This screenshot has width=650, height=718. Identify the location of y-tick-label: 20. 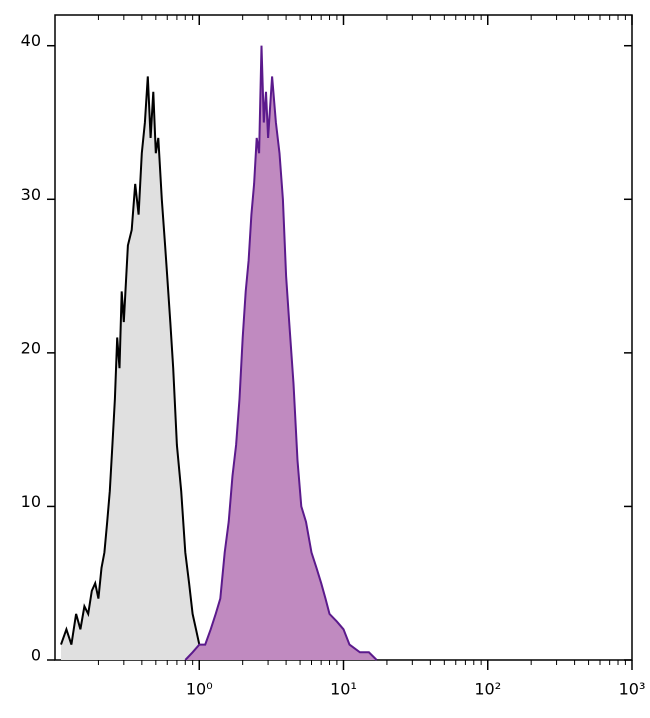
(31, 347).